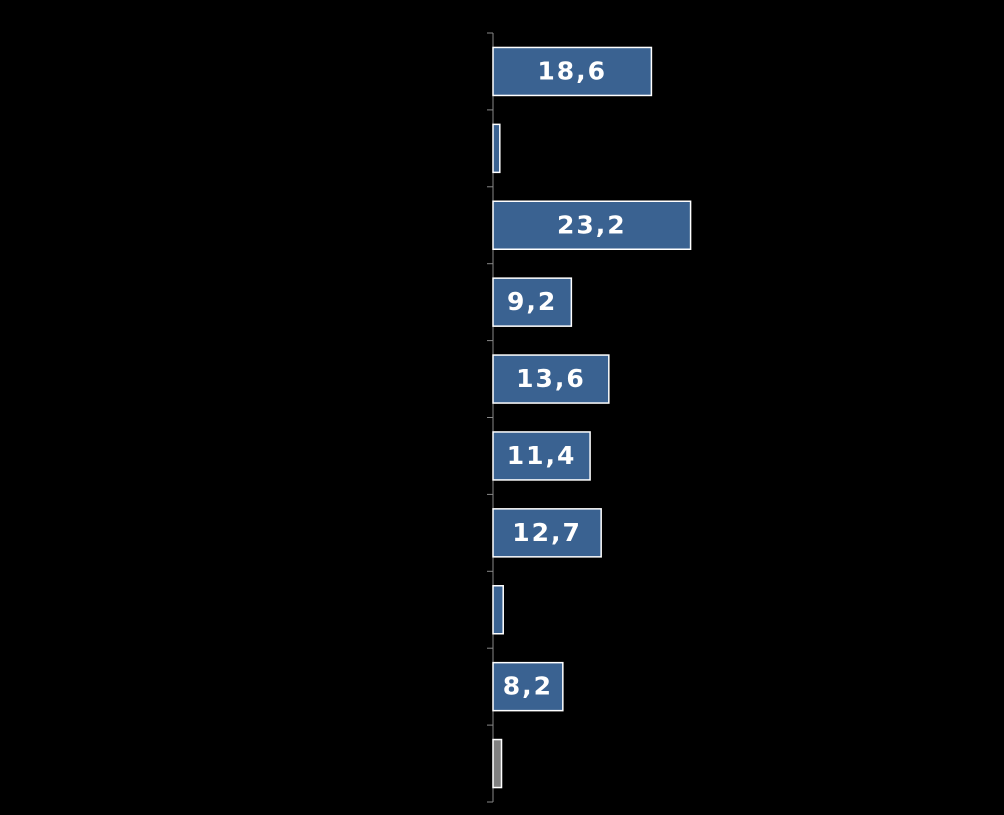  I want to click on data-label: 13,6, so click(551, 378).